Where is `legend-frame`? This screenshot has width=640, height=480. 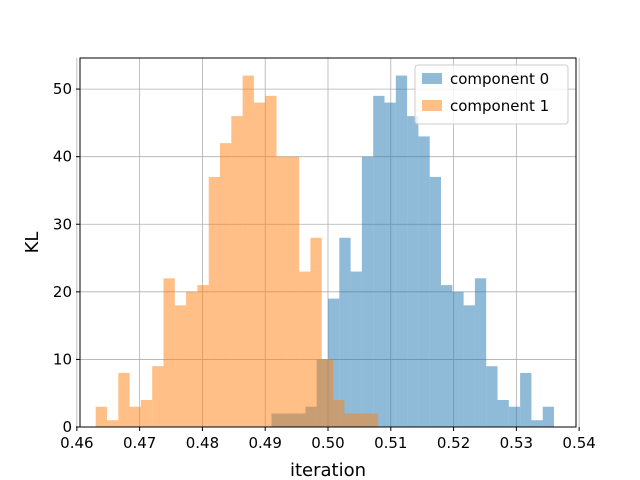 legend-frame is located at coordinates (491, 94).